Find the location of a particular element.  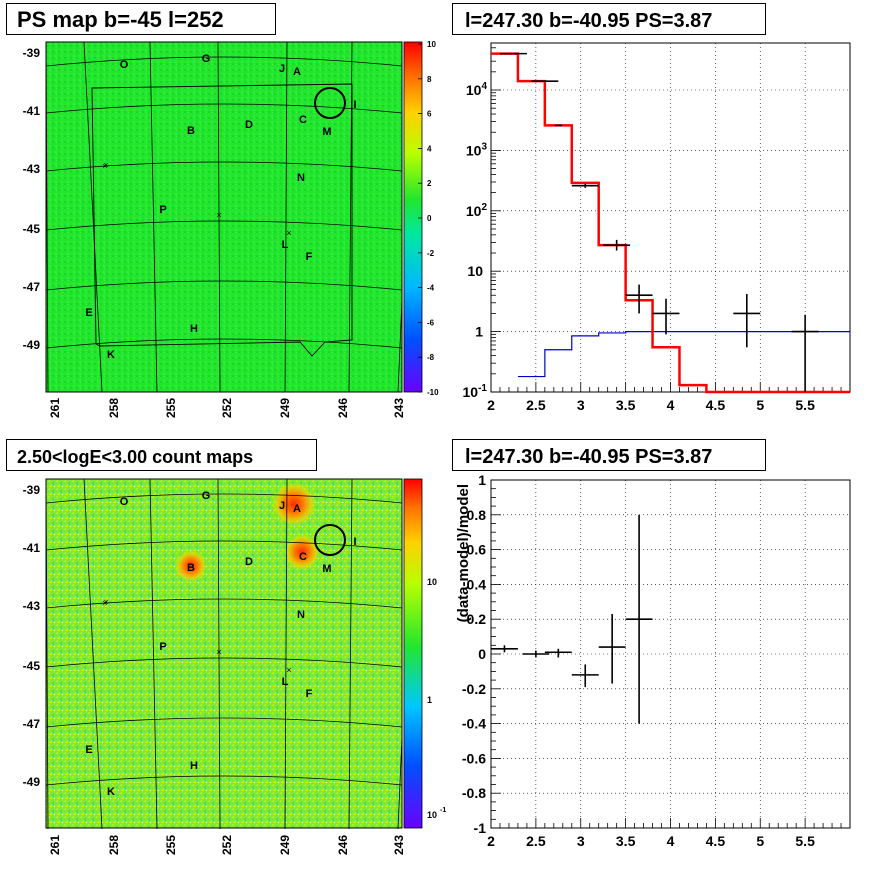

spectrum-x-tick-label: 2.5 is located at coordinates (536, 405).